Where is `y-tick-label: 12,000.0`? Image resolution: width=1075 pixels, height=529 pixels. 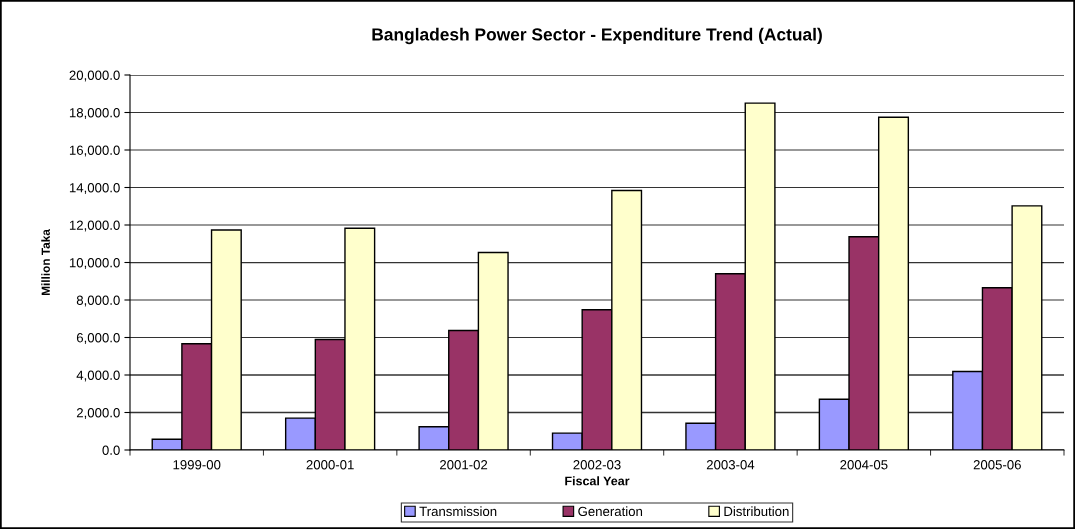
y-tick-label: 12,000.0 is located at coordinates (94, 226).